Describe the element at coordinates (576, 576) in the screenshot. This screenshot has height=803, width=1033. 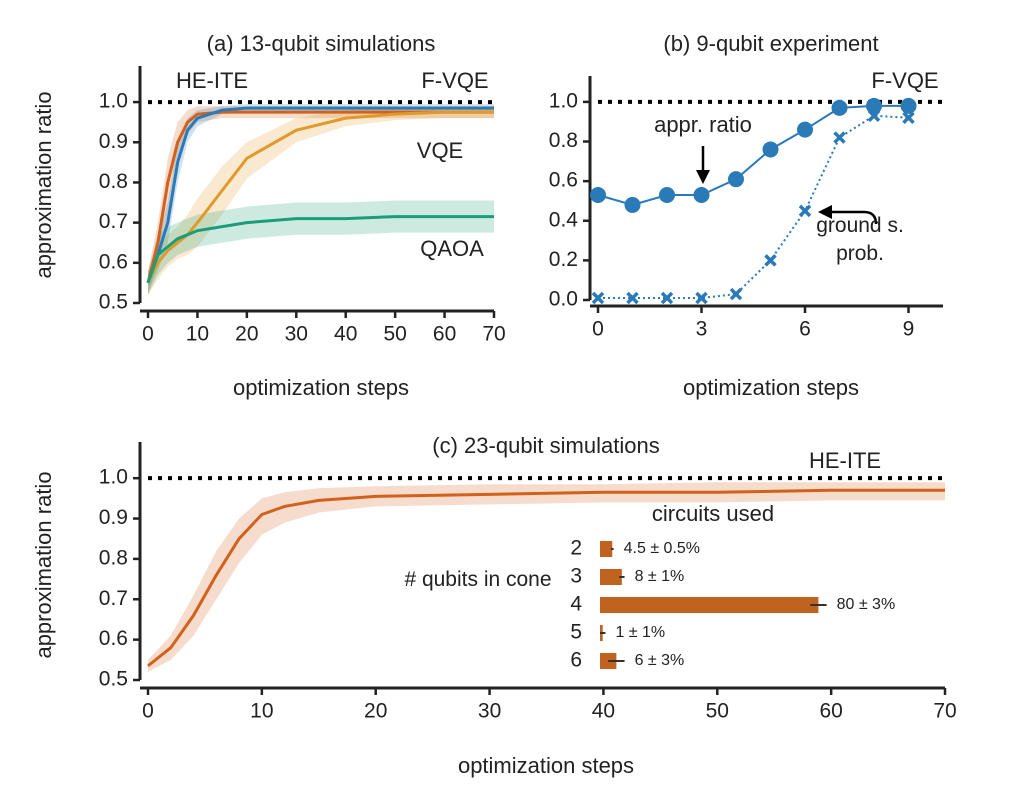
I see `category-label: 3` at that location.